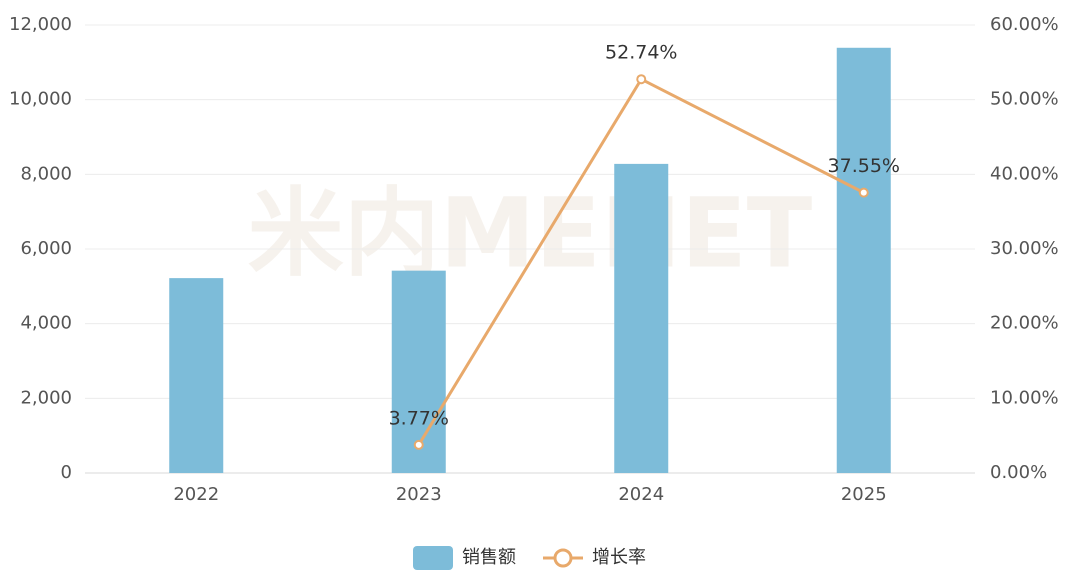 The image size is (1080, 582). Describe the element at coordinates (1024, 173) in the screenshot. I see `y2-tick-label: 40.00%` at that location.